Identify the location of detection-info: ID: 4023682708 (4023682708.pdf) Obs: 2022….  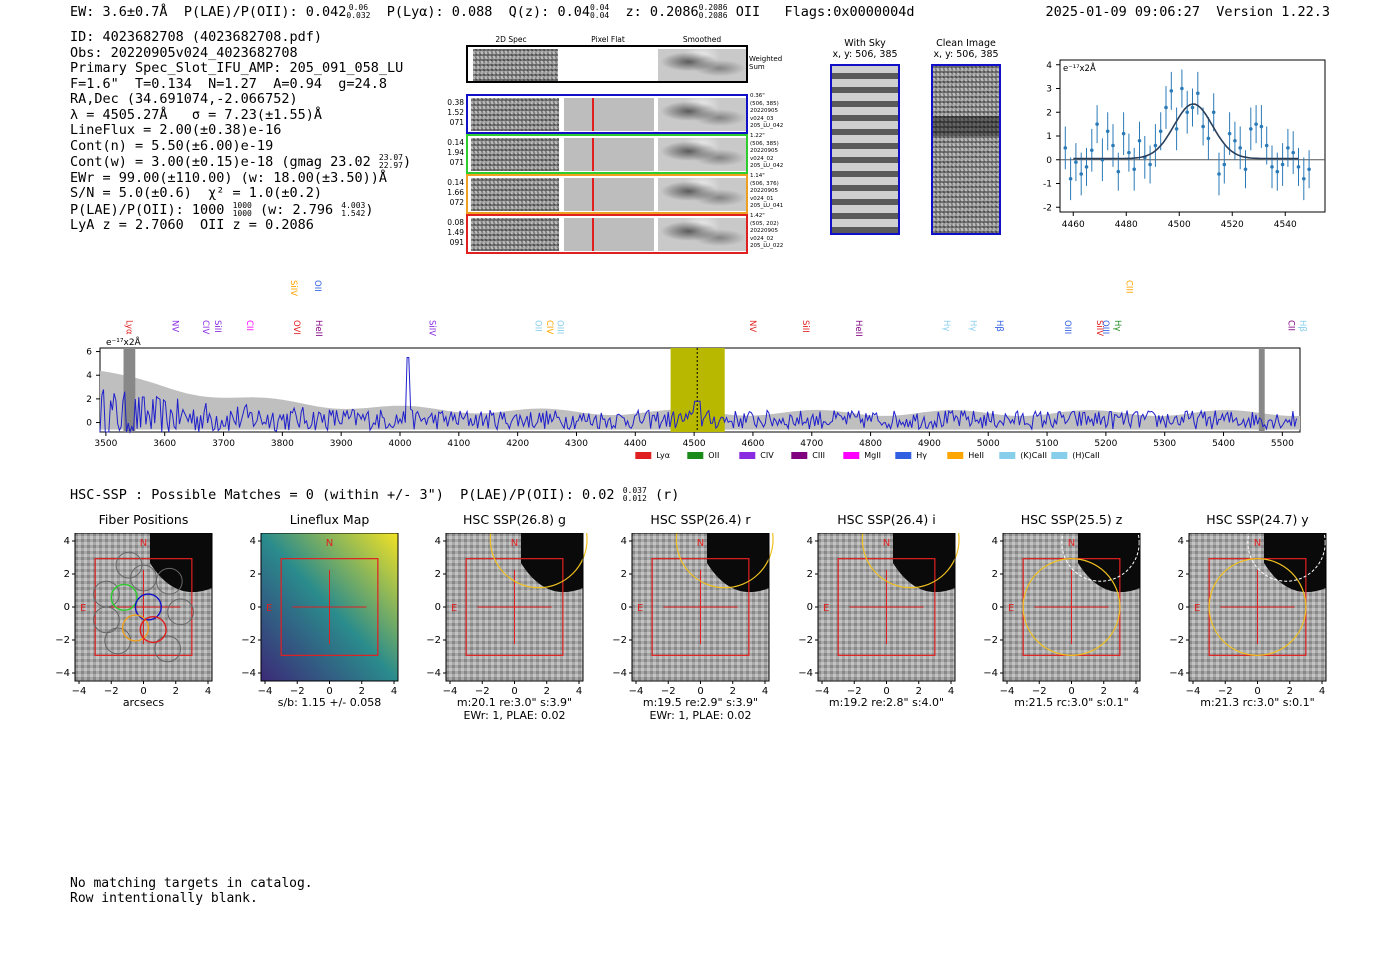
(240, 131).